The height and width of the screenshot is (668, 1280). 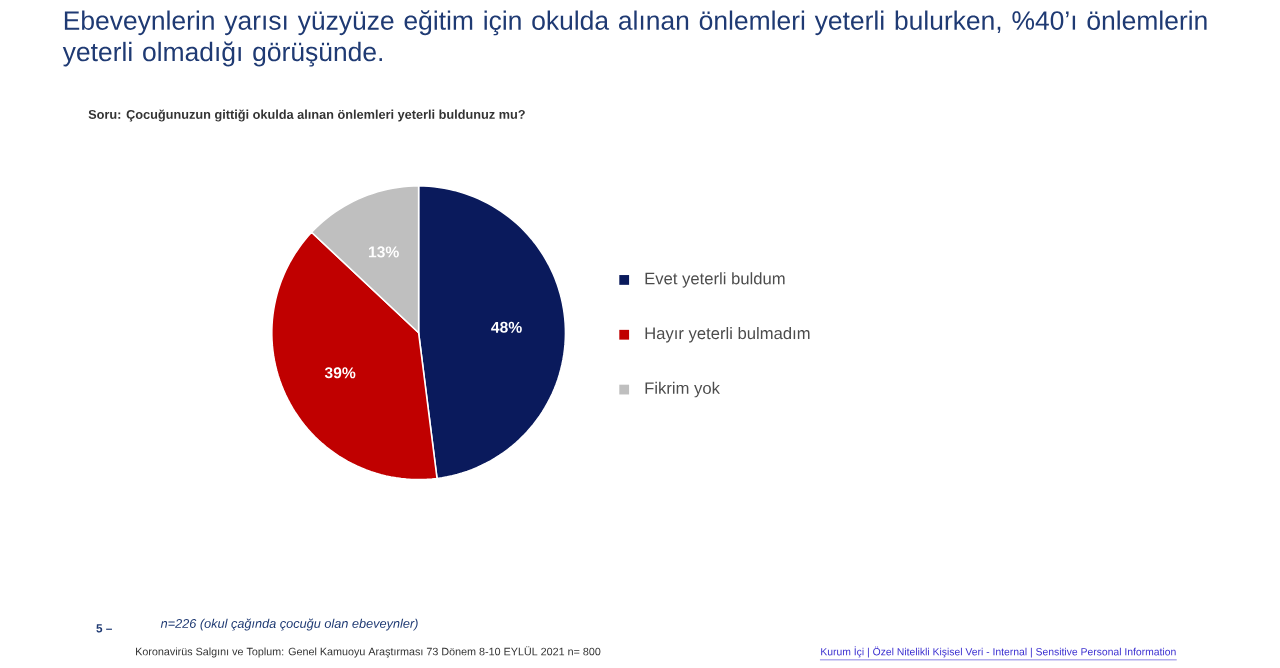 I want to click on legend-label: Fikrim yok, so click(x=682, y=390).